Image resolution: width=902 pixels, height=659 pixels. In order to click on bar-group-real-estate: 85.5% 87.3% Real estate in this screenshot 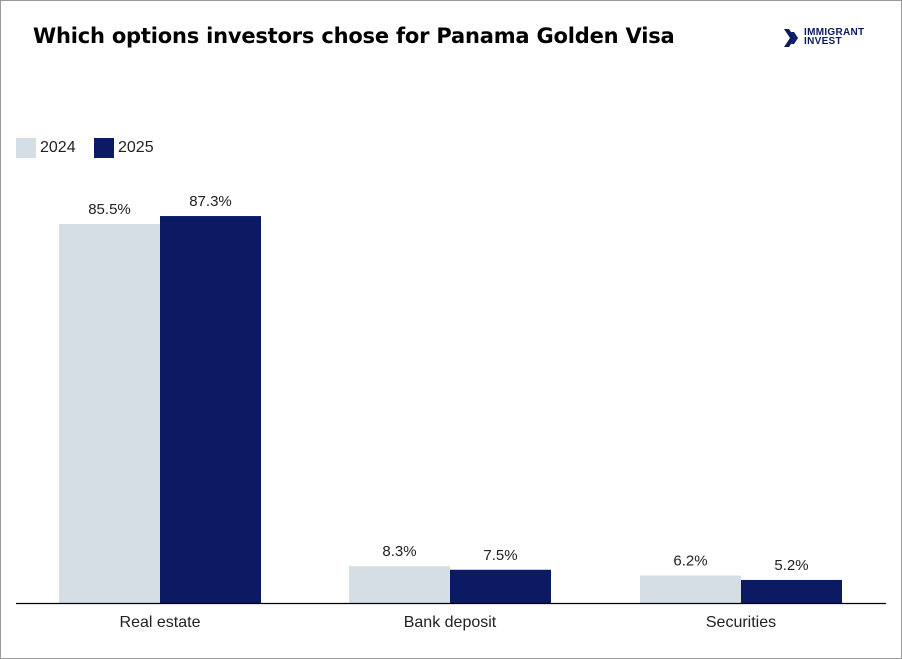, I will do `click(160, 412)`.